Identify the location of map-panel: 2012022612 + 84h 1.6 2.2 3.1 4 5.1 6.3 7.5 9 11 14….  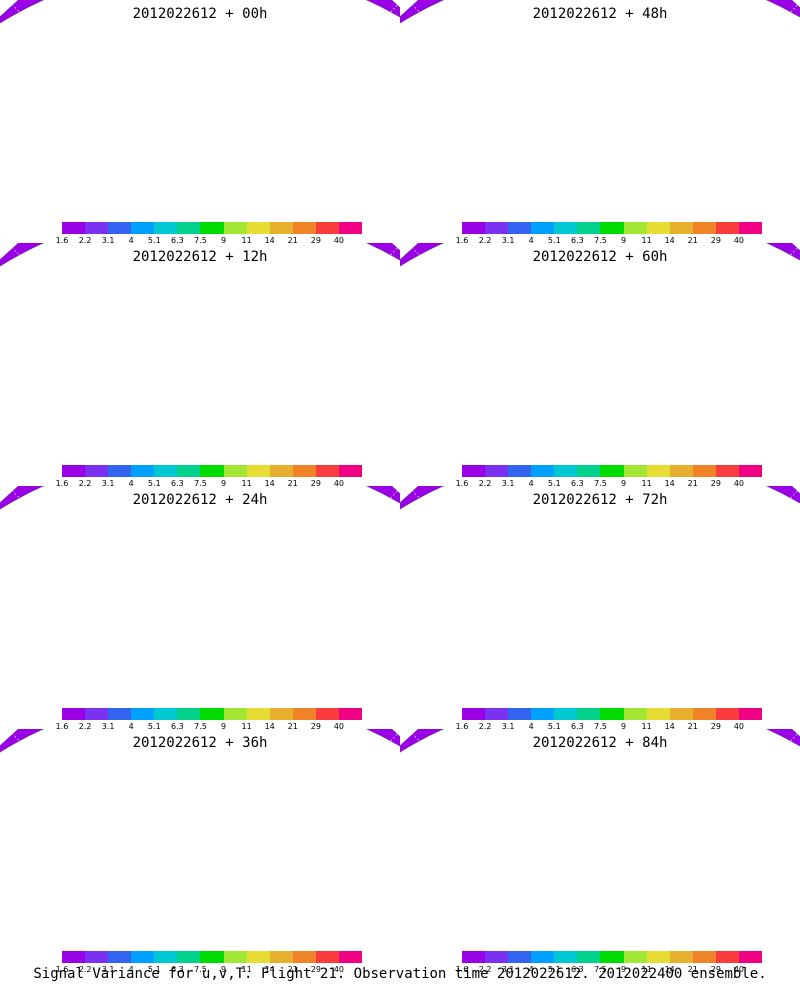
(600, 854).